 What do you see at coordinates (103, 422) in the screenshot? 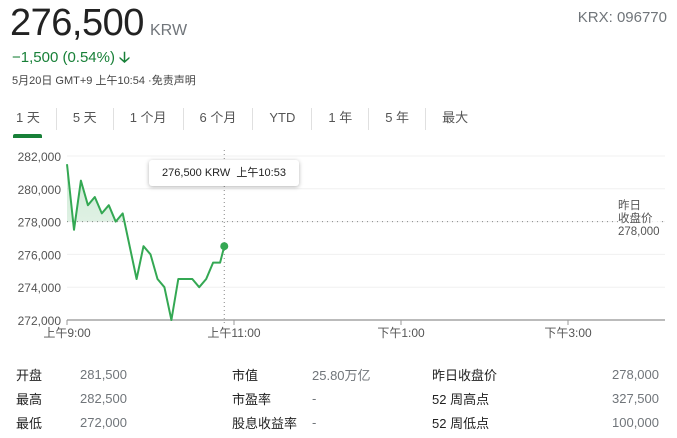
I see `stat-value: 272,000` at bounding box center [103, 422].